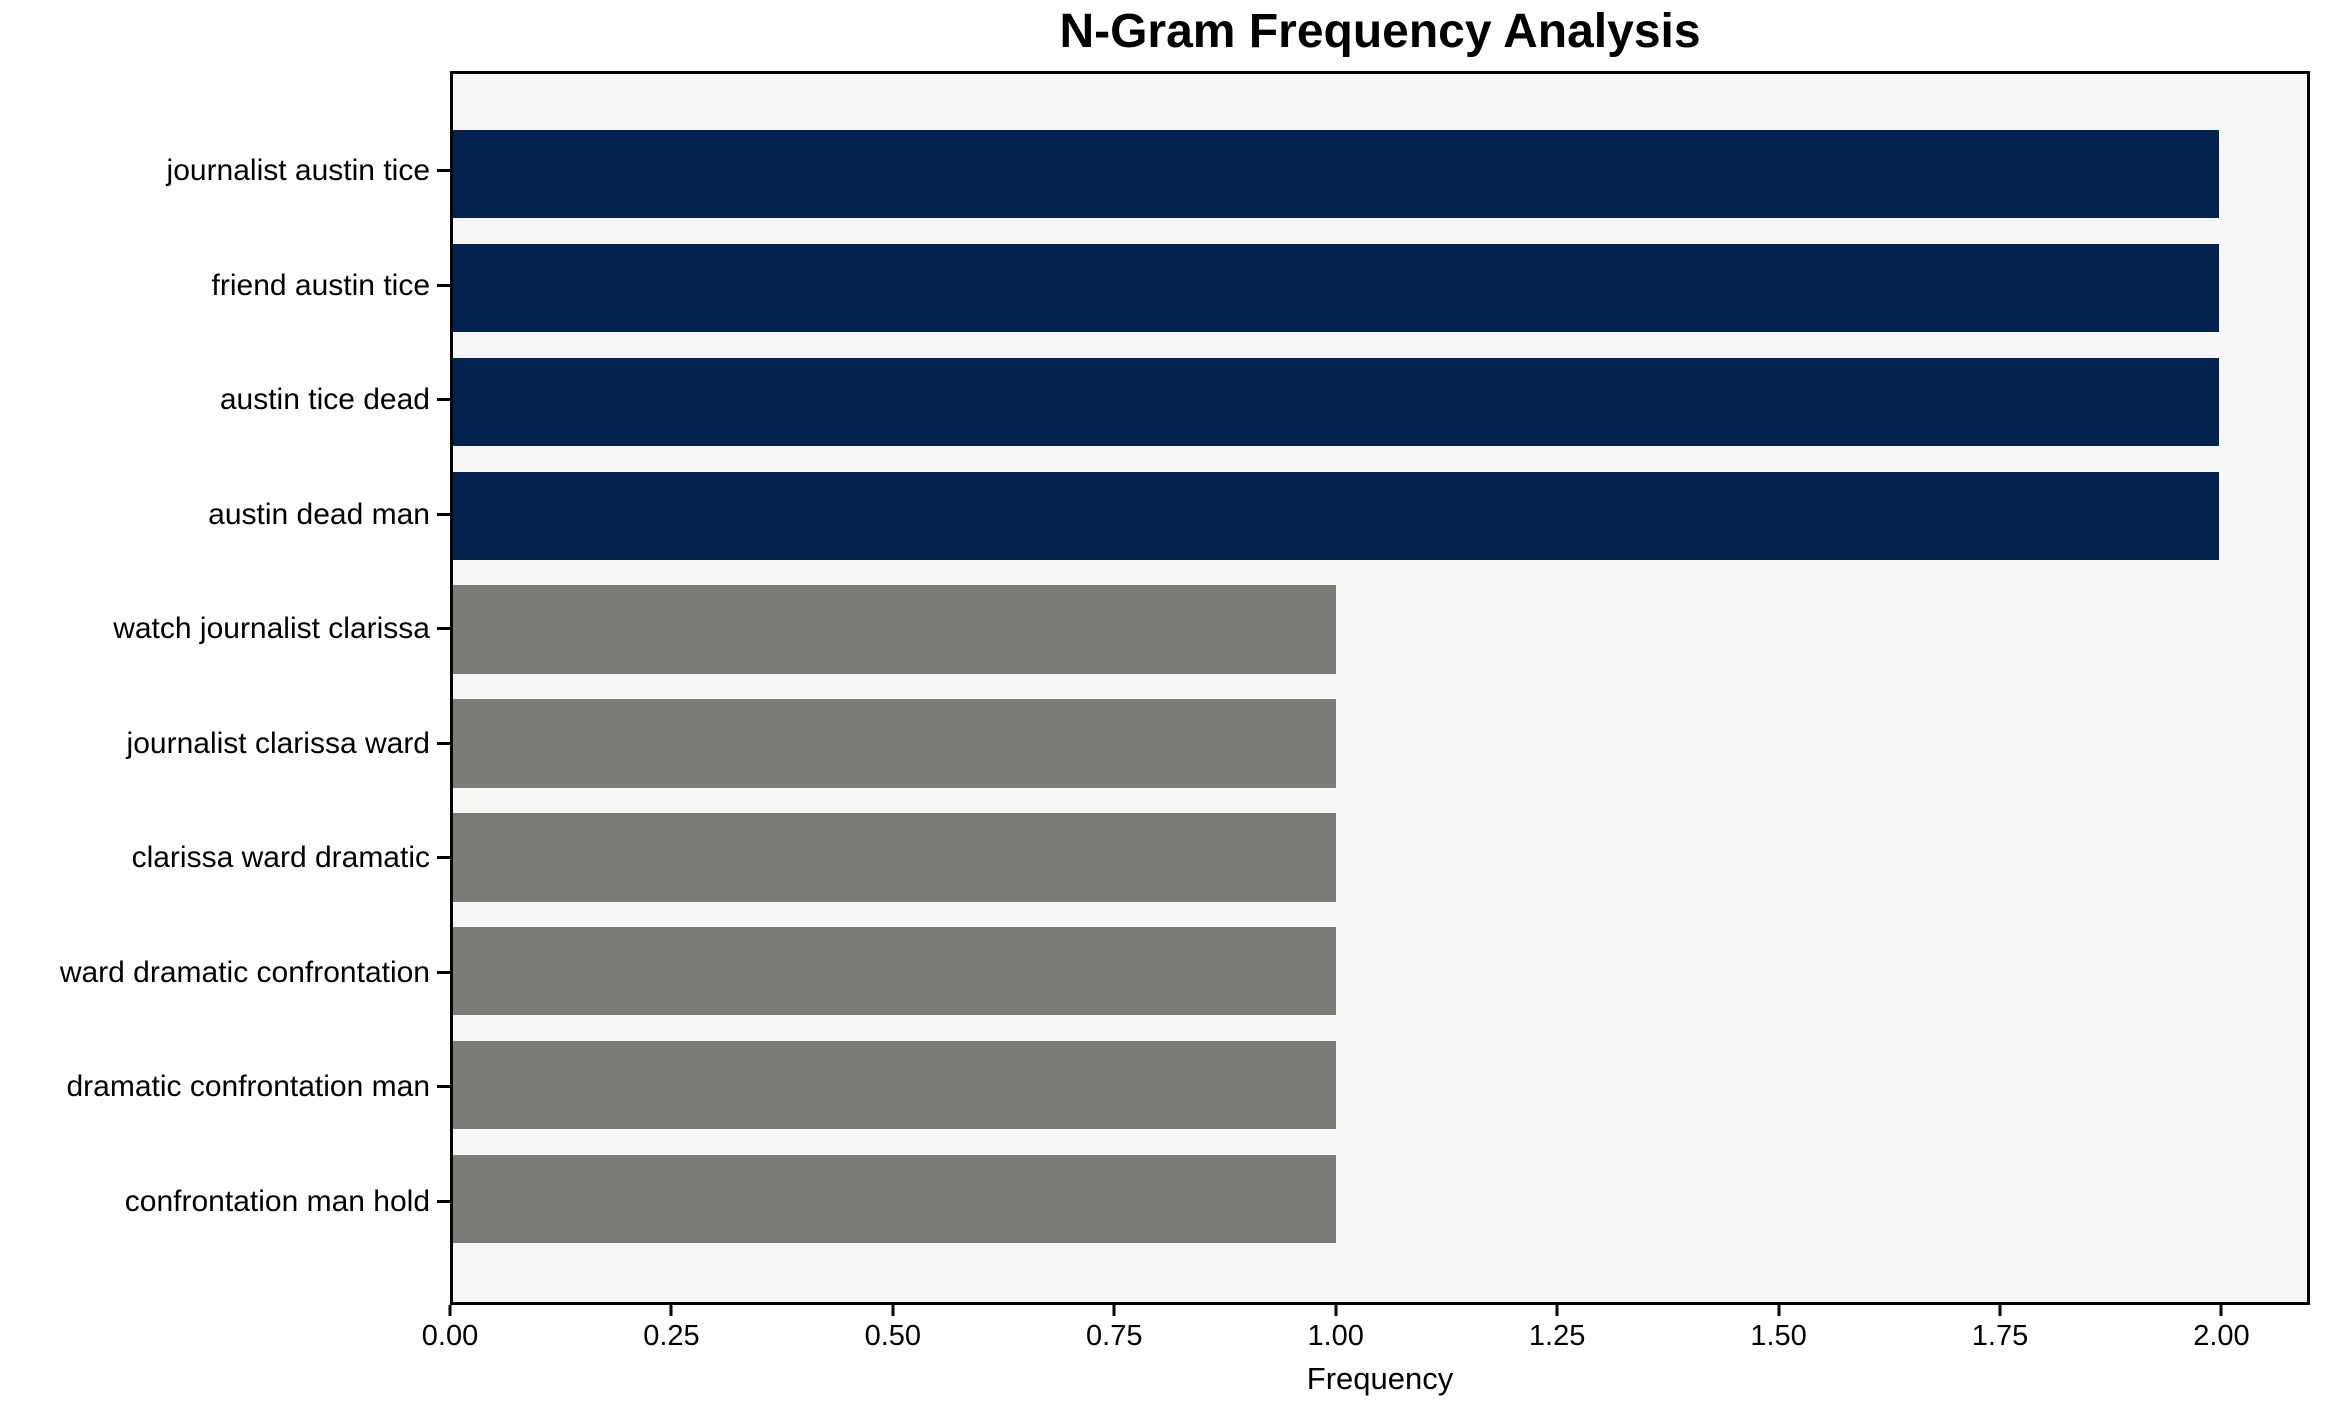  I want to click on y-label-row: clarissa ward dramatic, so click(226, 858).